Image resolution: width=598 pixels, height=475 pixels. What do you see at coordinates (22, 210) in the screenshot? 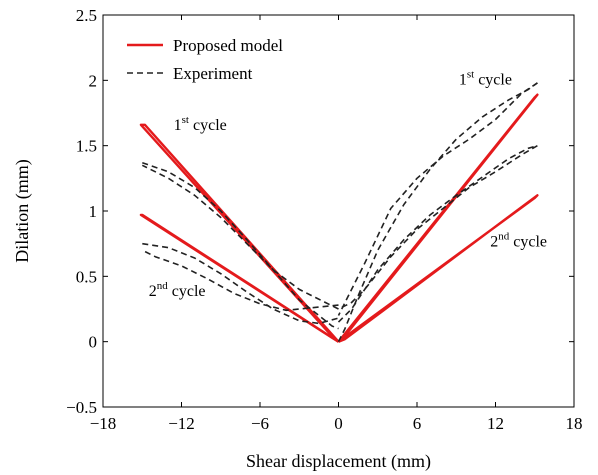
I see `y-axis-label: Dilation (mm)` at bounding box center [22, 210].